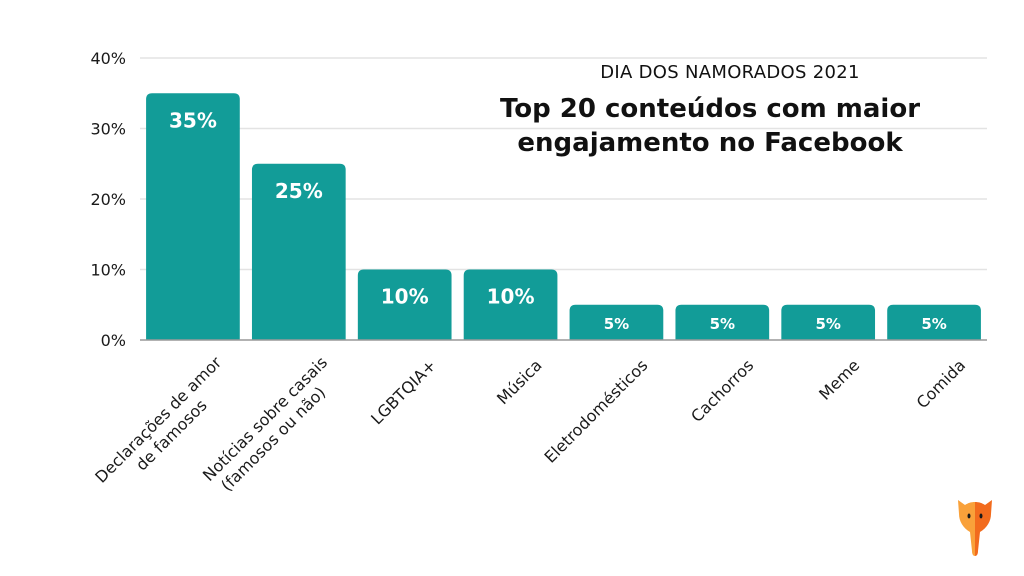 This screenshot has height=576, width=1024. I want to click on x-tick-label-line: Cachorros, so click(722, 391).